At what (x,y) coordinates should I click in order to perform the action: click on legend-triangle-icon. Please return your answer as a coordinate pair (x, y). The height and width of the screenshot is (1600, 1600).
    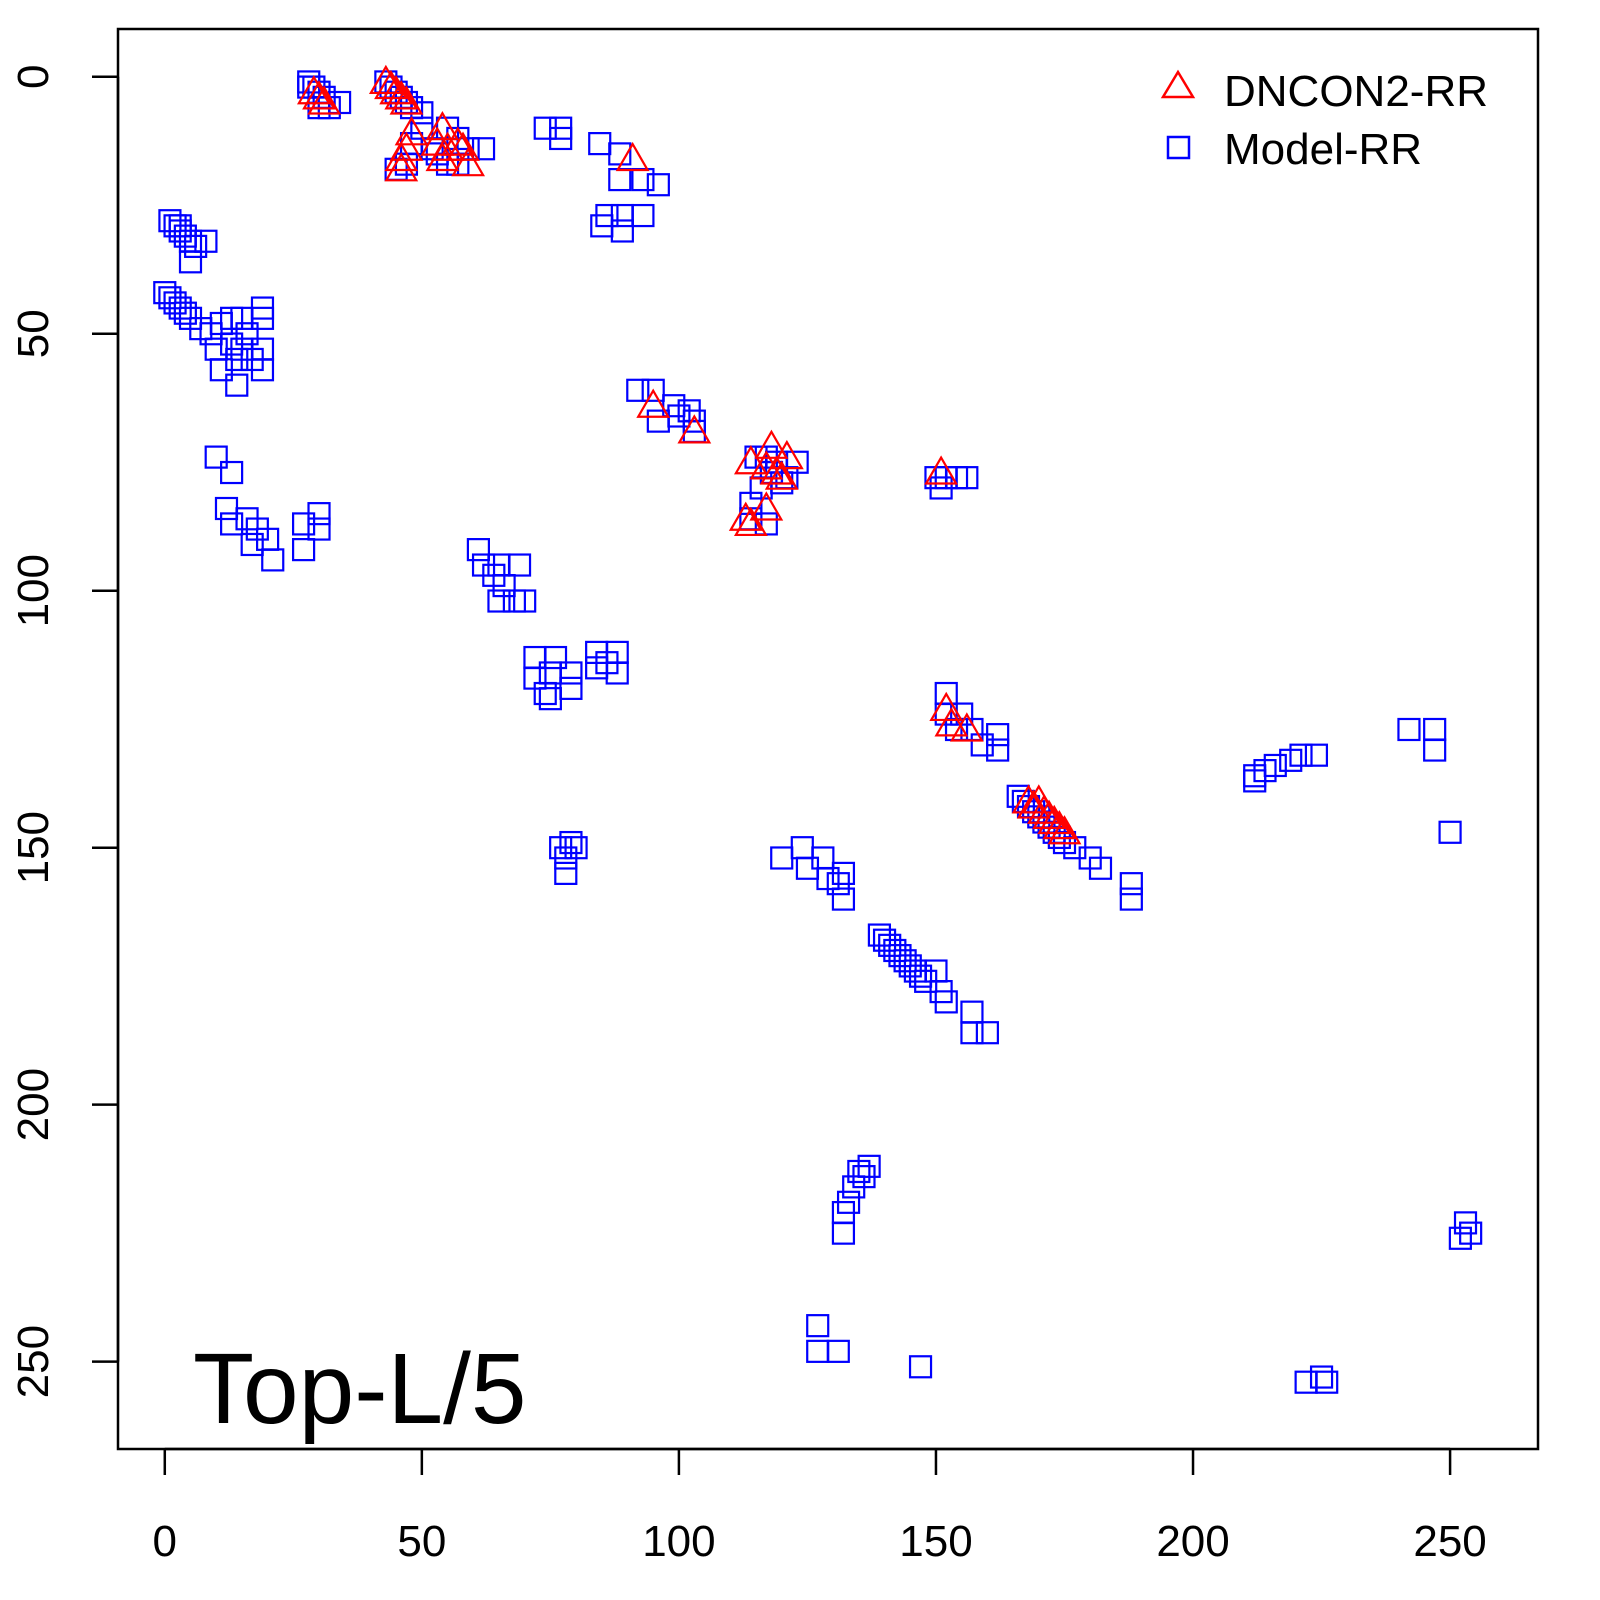
    Looking at the image, I should click on (1178, 84).